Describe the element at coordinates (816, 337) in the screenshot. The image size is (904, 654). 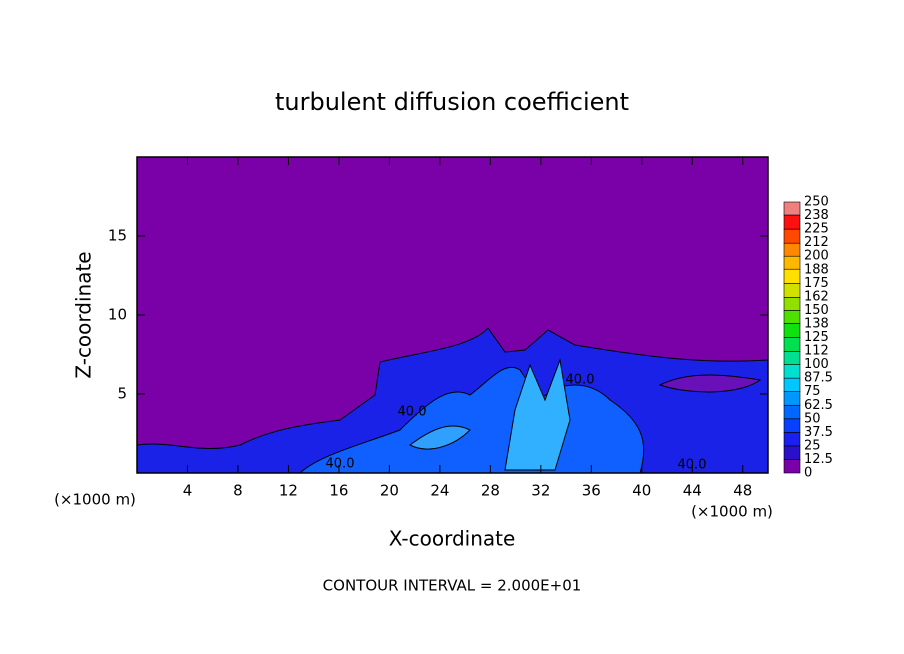
I see `colorbar-tick-label: 125` at that location.